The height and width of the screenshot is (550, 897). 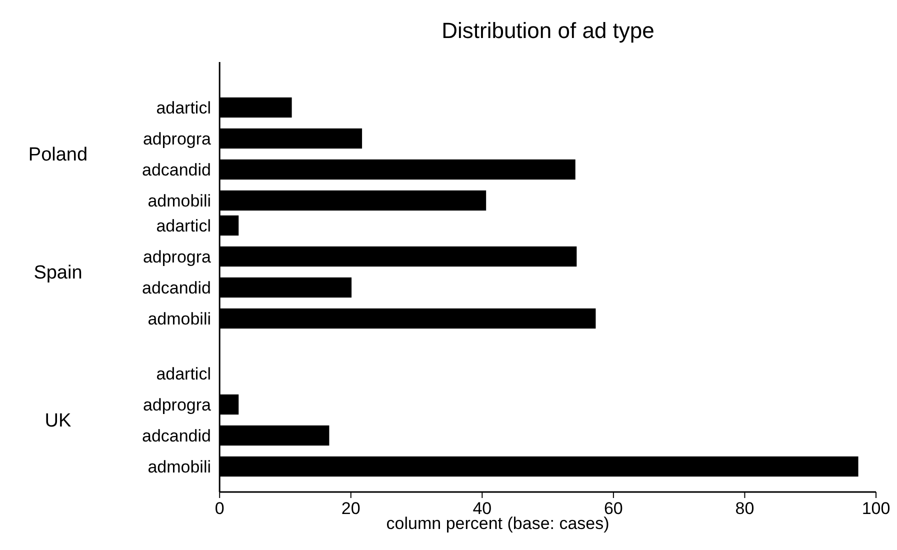 I want to click on x-tick-label: 100, so click(x=876, y=508).